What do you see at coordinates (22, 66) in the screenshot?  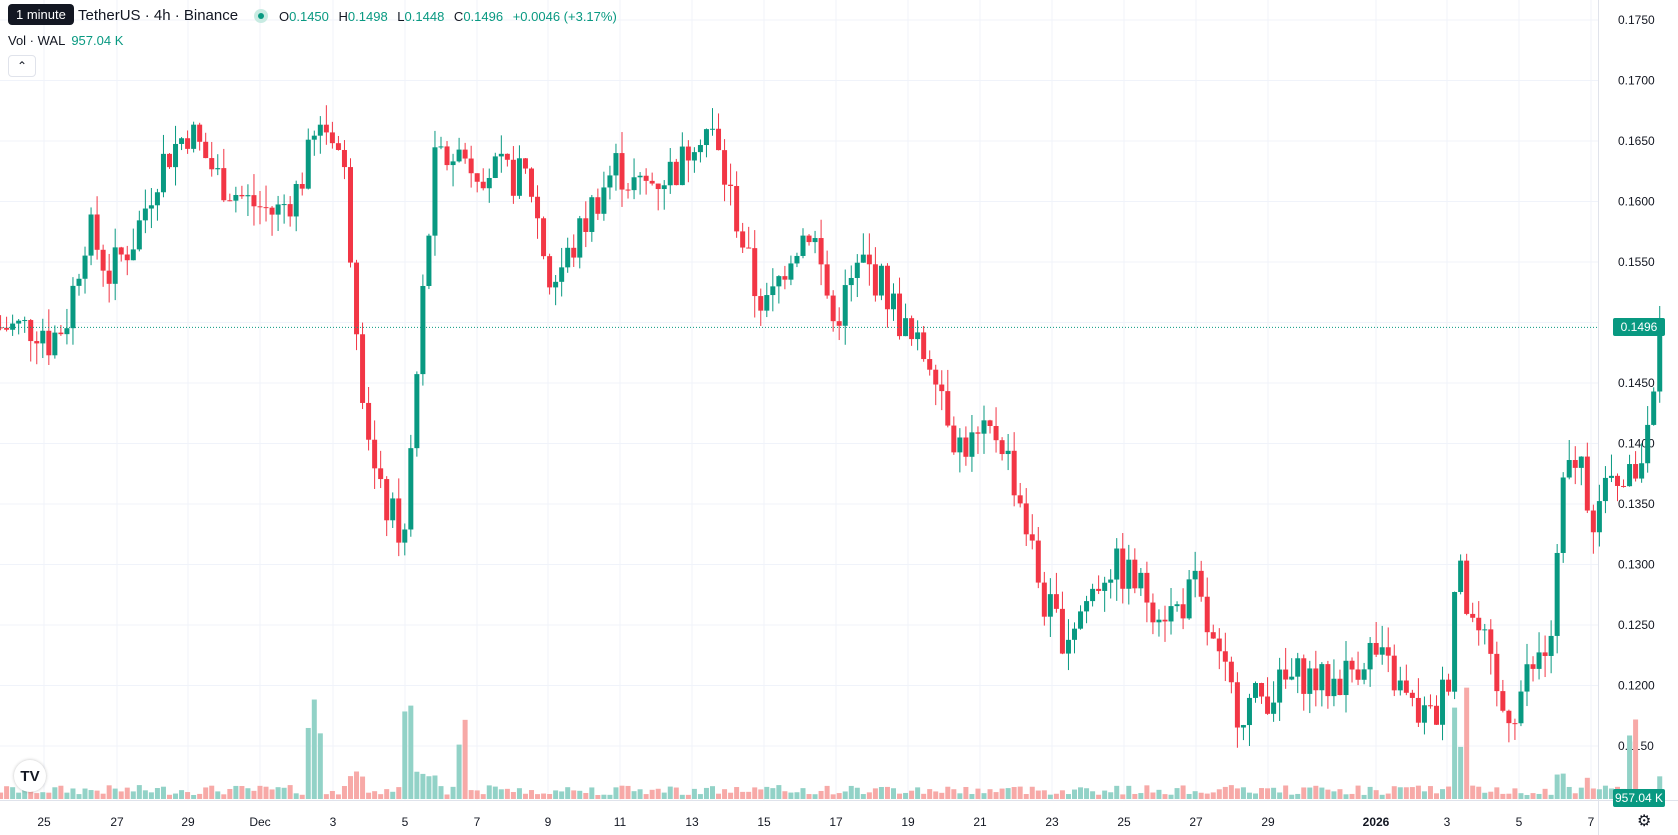 I see `collapse-legend-button: ⌃` at bounding box center [22, 66].